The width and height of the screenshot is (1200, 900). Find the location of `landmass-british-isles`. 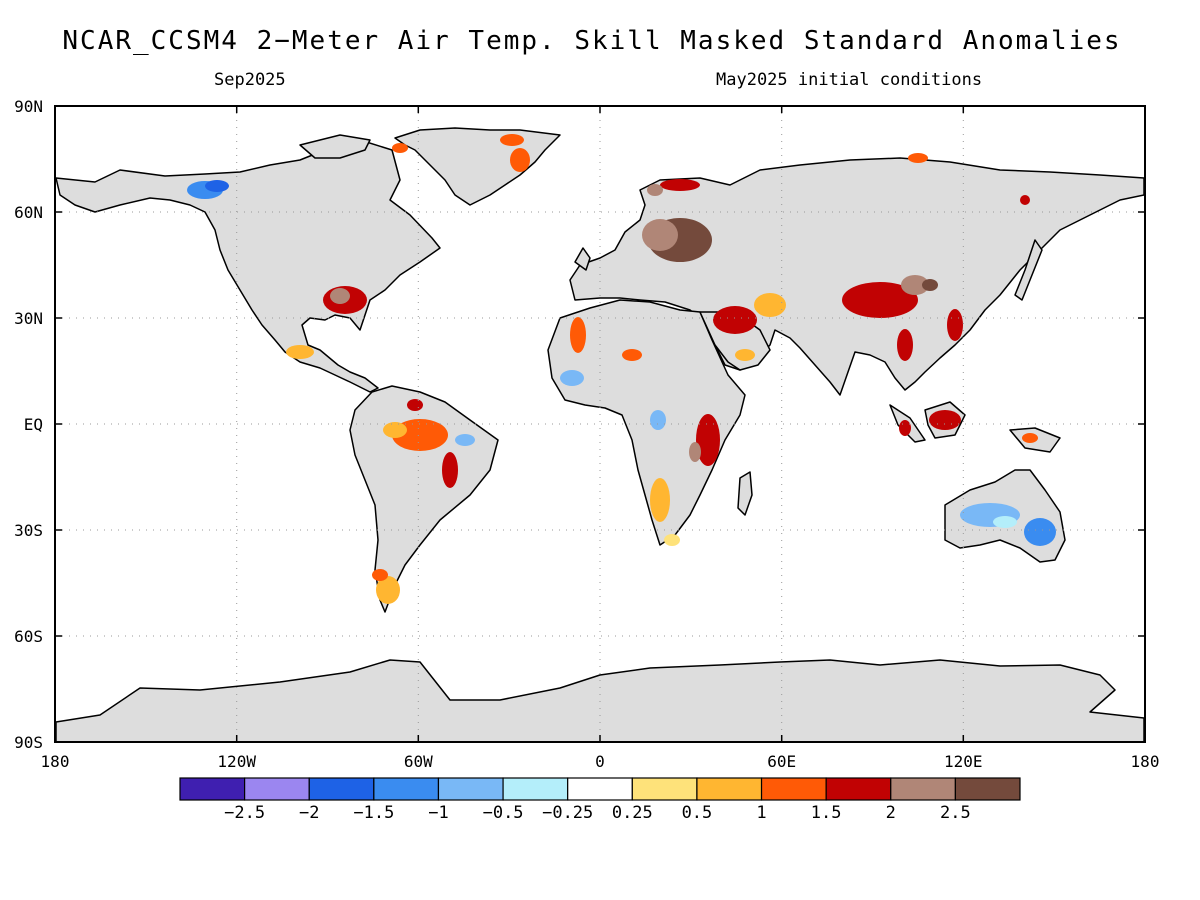

landmass-british-isles is located at coordinates (582, 259).